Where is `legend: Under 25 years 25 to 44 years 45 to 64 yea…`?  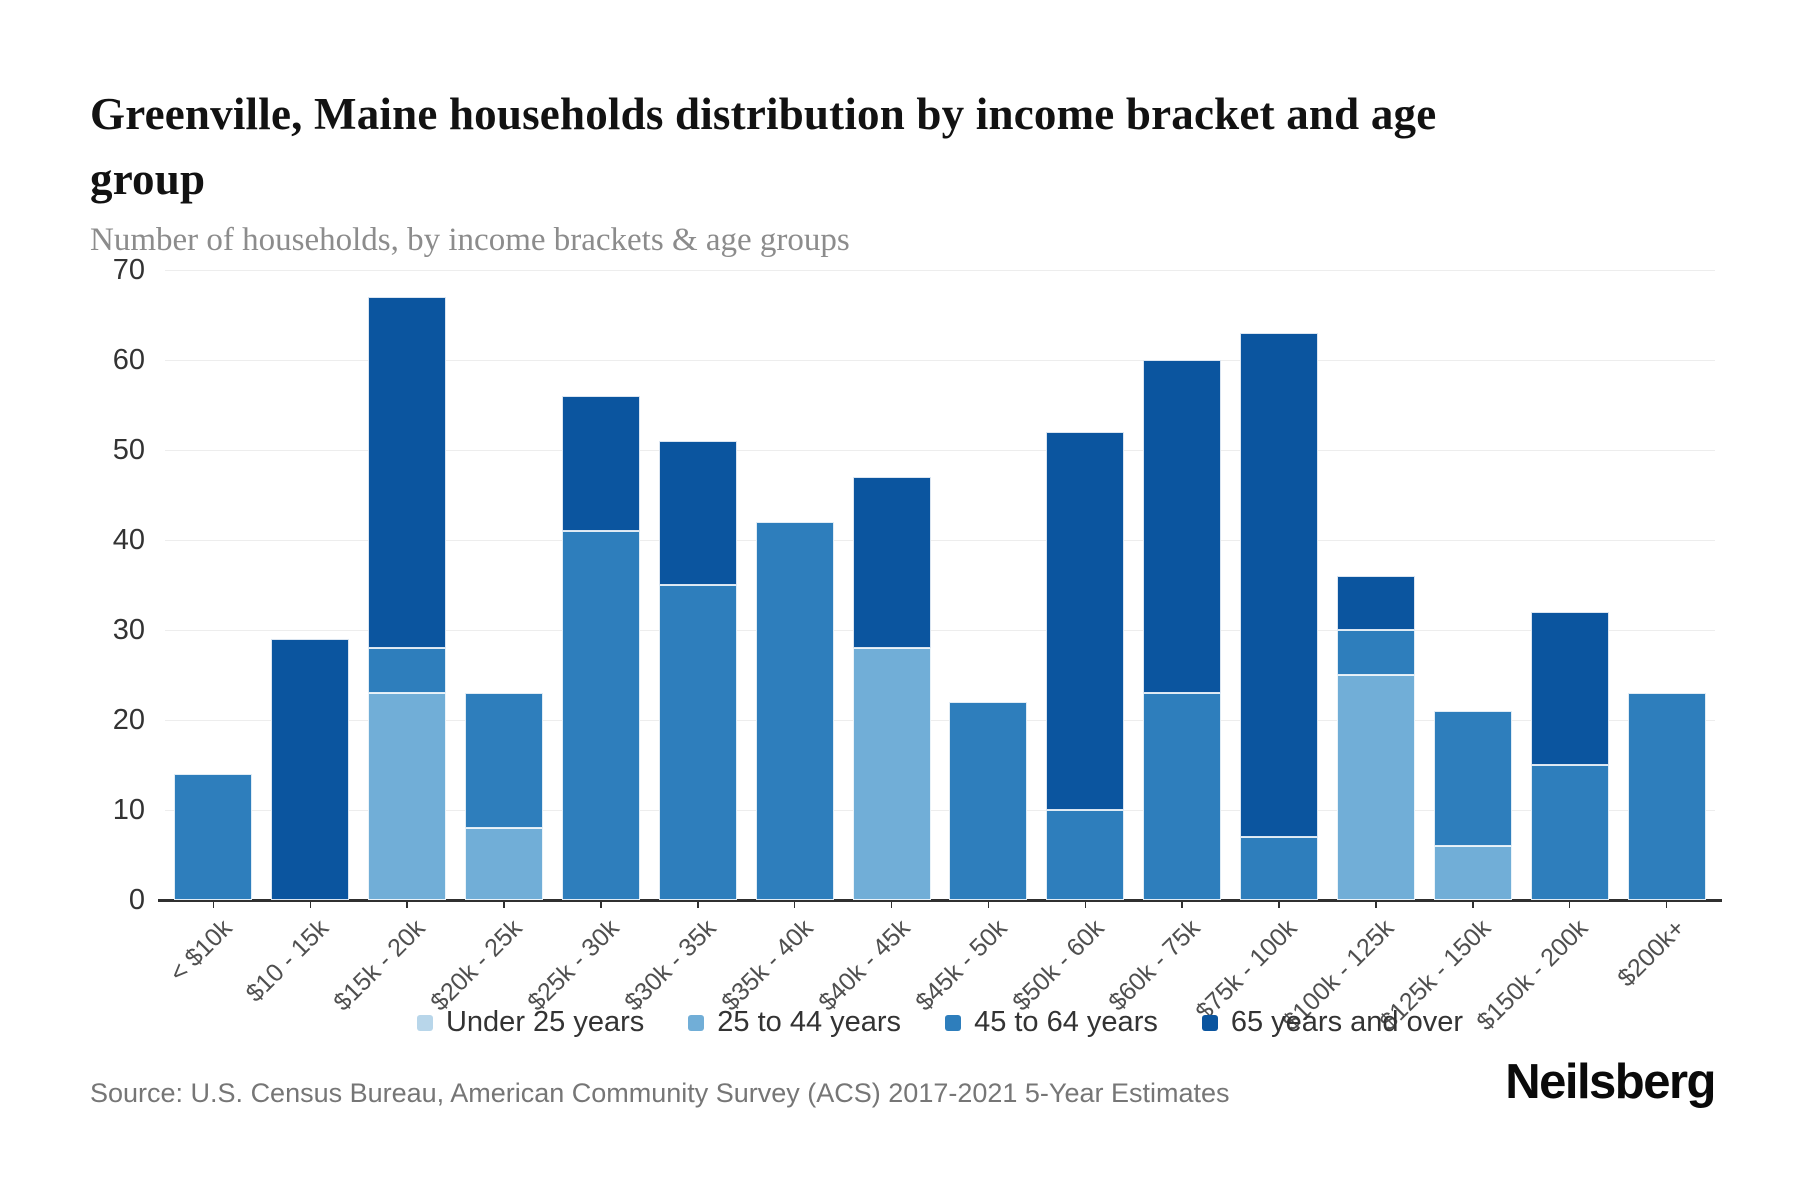 legend: Under 25 years 25 to 44 years 45 to 64 yea… is located at coordinates (940, 1022).